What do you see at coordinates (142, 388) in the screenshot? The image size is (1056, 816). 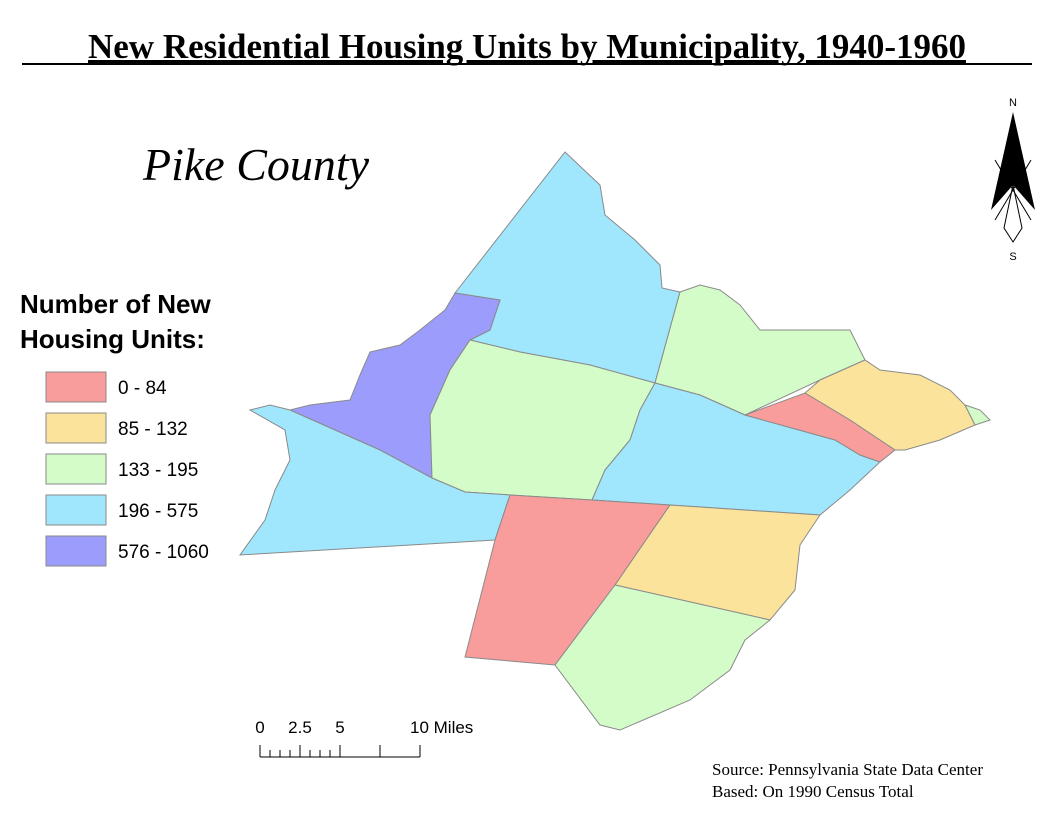 I see `legend-label: 0 - 84` at bounding box center [142, 388].